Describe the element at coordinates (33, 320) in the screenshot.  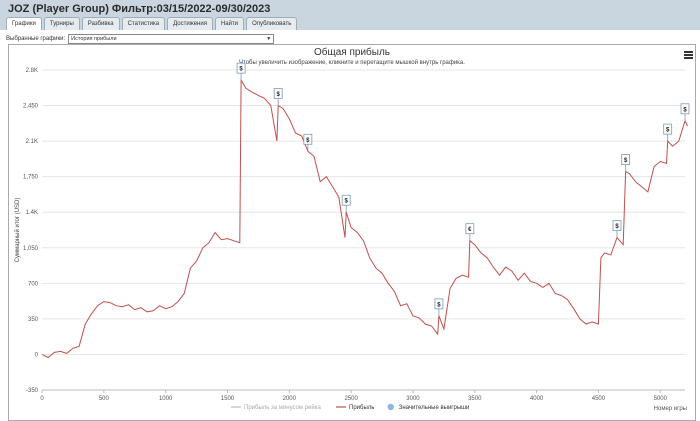
I see `y-tick-label: 350` at that location.